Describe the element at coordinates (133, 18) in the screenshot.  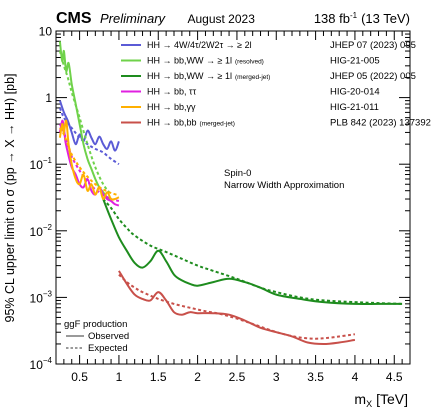
I see `status-label: Preliminary` at that location.